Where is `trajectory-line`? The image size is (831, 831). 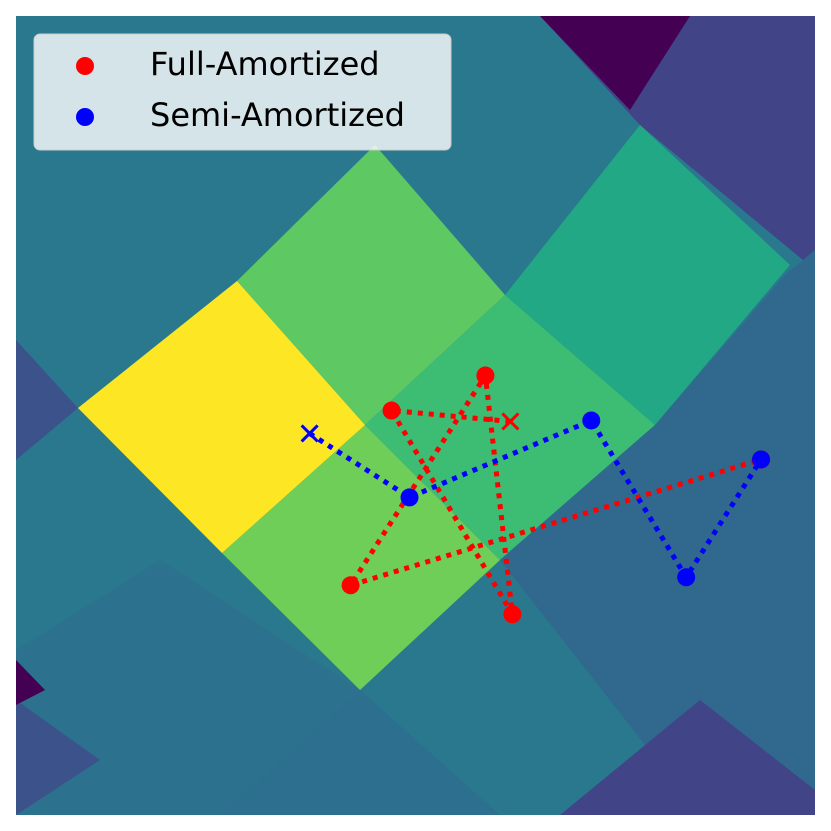
trajectory-line is located at coordinates (536, 500).